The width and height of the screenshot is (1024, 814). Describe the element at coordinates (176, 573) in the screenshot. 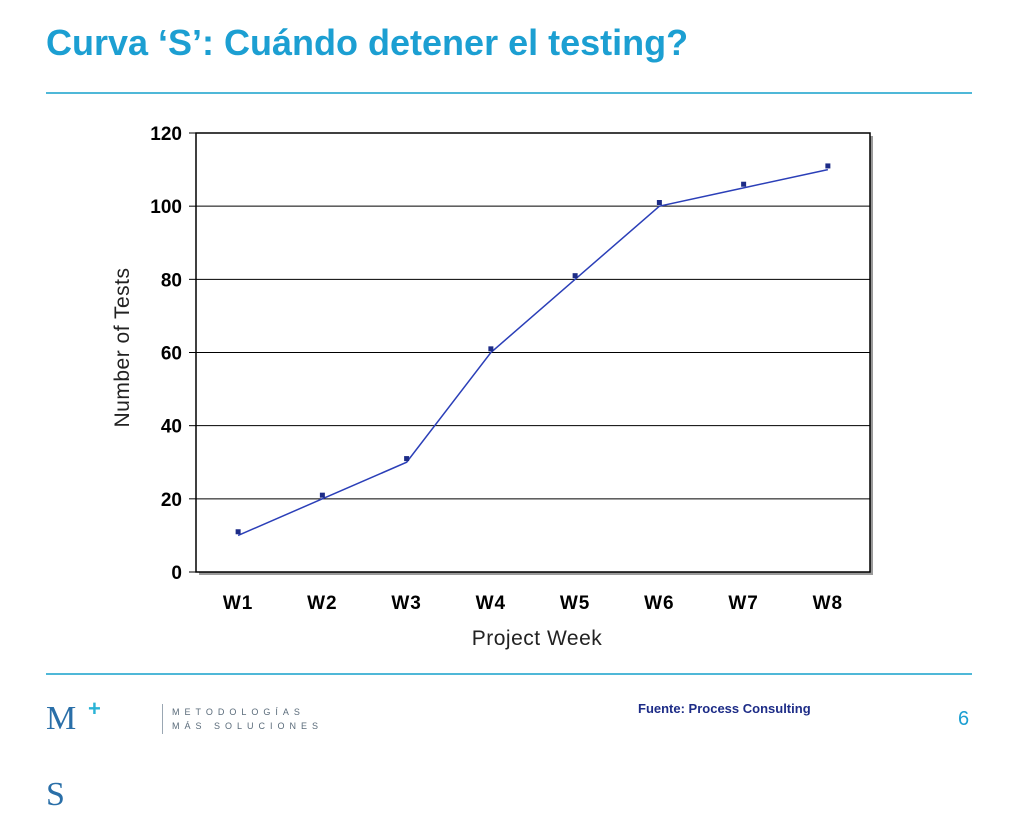

I see `y-tick-label: 0` at that location.